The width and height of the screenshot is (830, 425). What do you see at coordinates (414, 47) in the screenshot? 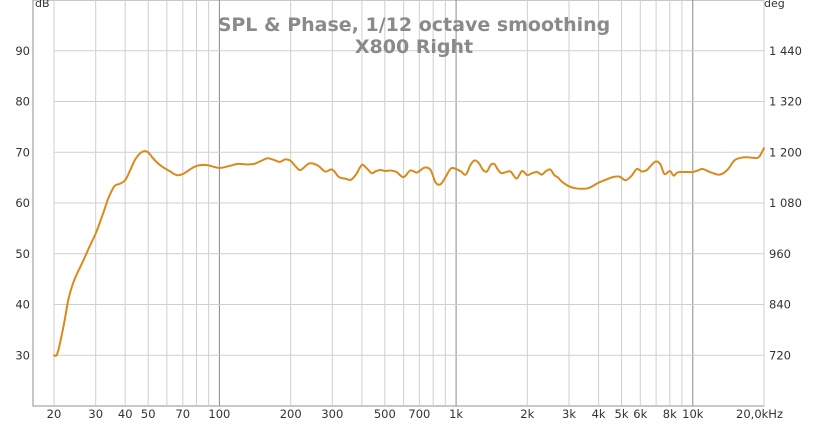
I see `chart-subtitle: X800 Right` at bounding box center [414, 47].